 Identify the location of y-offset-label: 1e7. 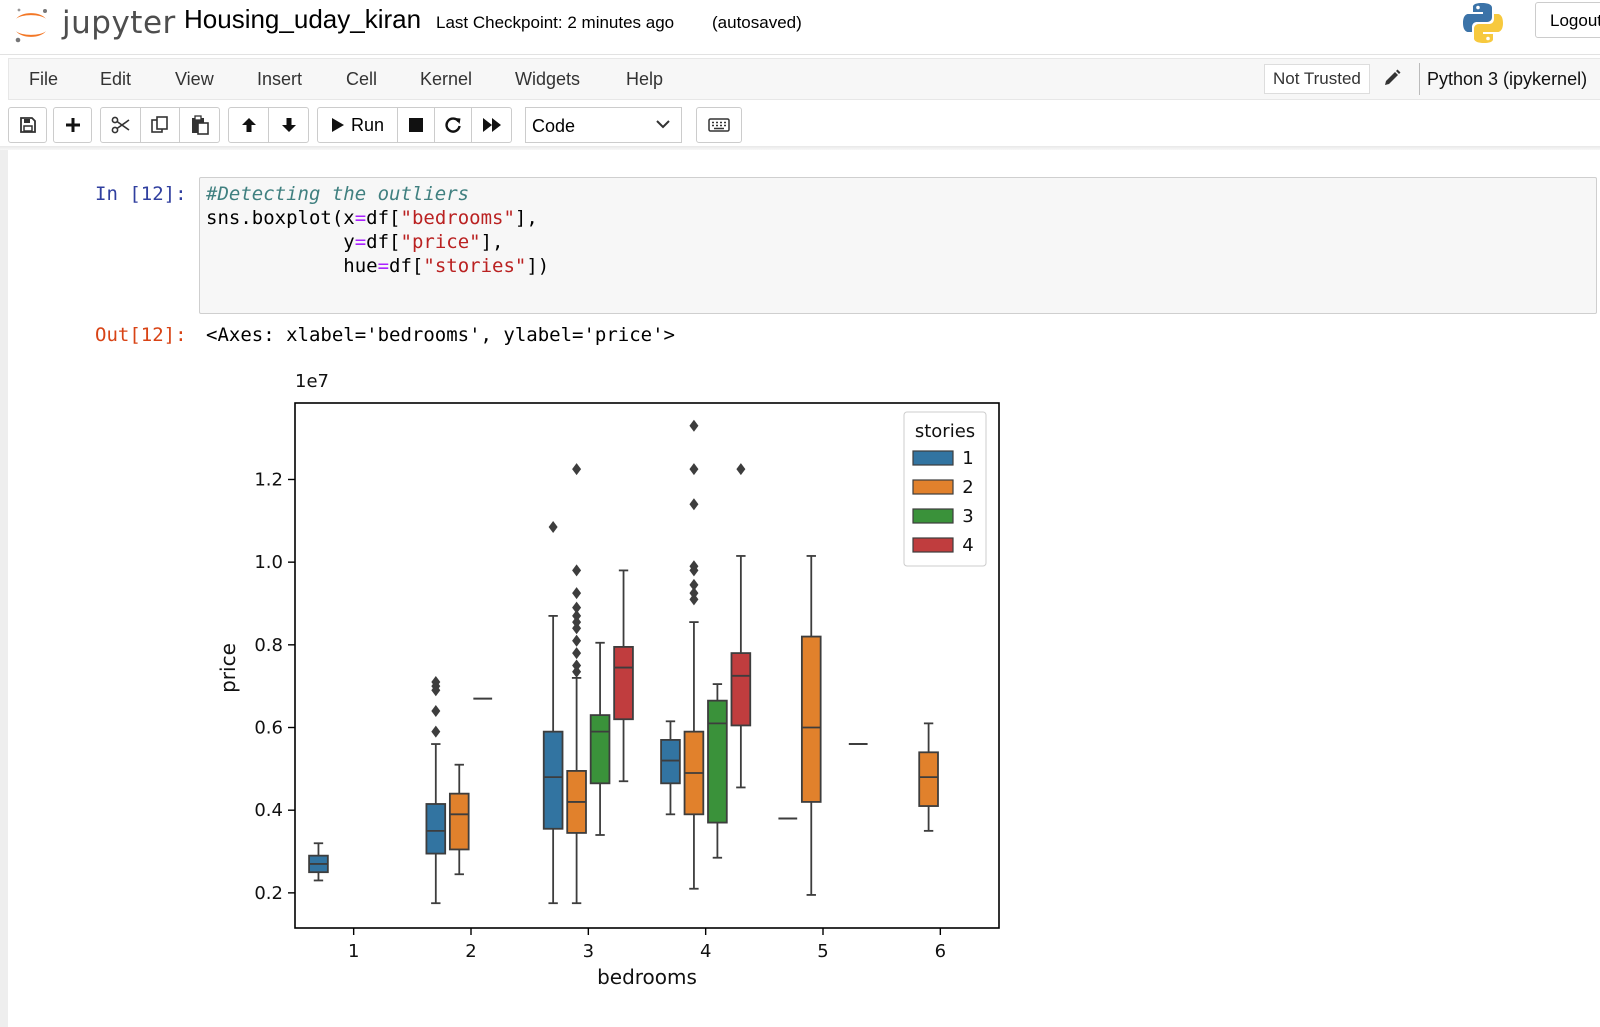
(312, 381).